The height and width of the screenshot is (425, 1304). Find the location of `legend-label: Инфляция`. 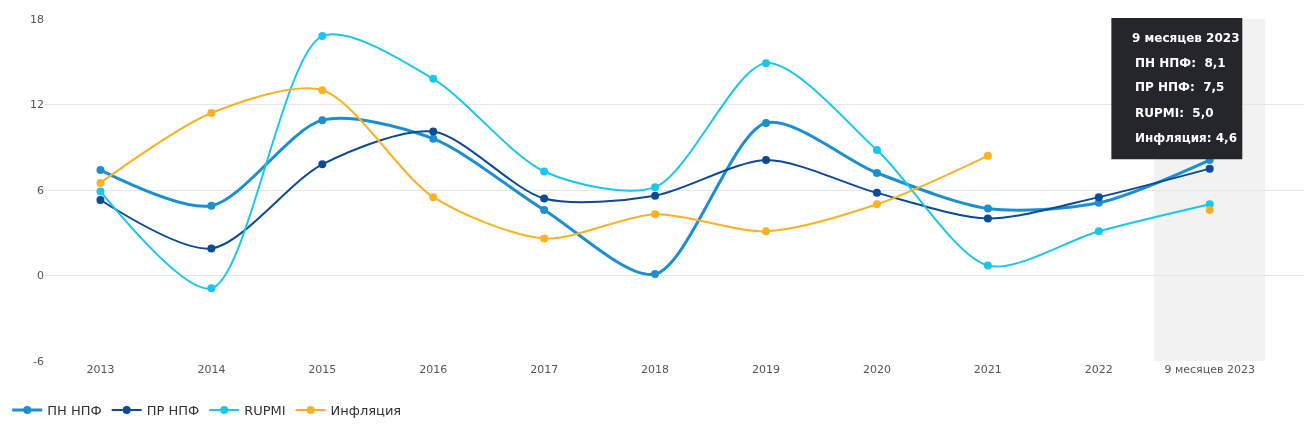

legend-label: Инфляция is located at coordinates (366, 411).